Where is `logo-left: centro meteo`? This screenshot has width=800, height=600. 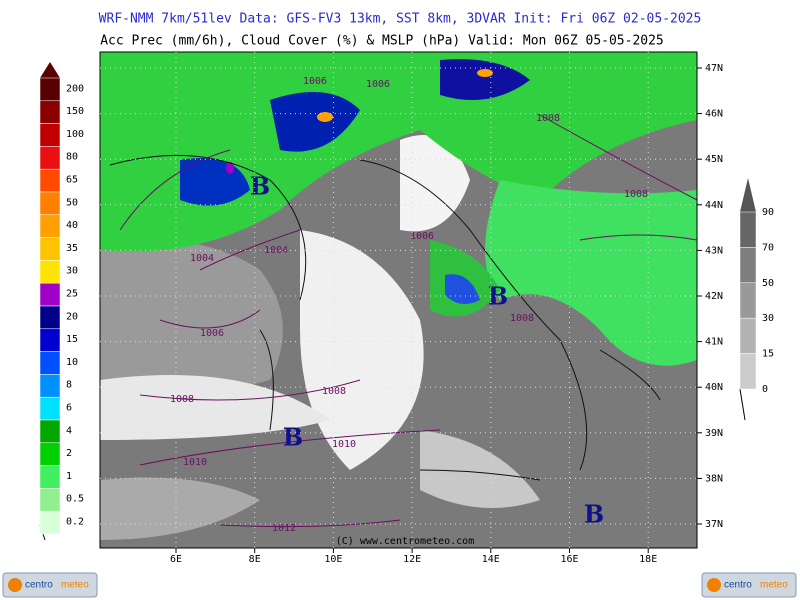 logo-left: centro meteo is located at coordinates (50, 585).